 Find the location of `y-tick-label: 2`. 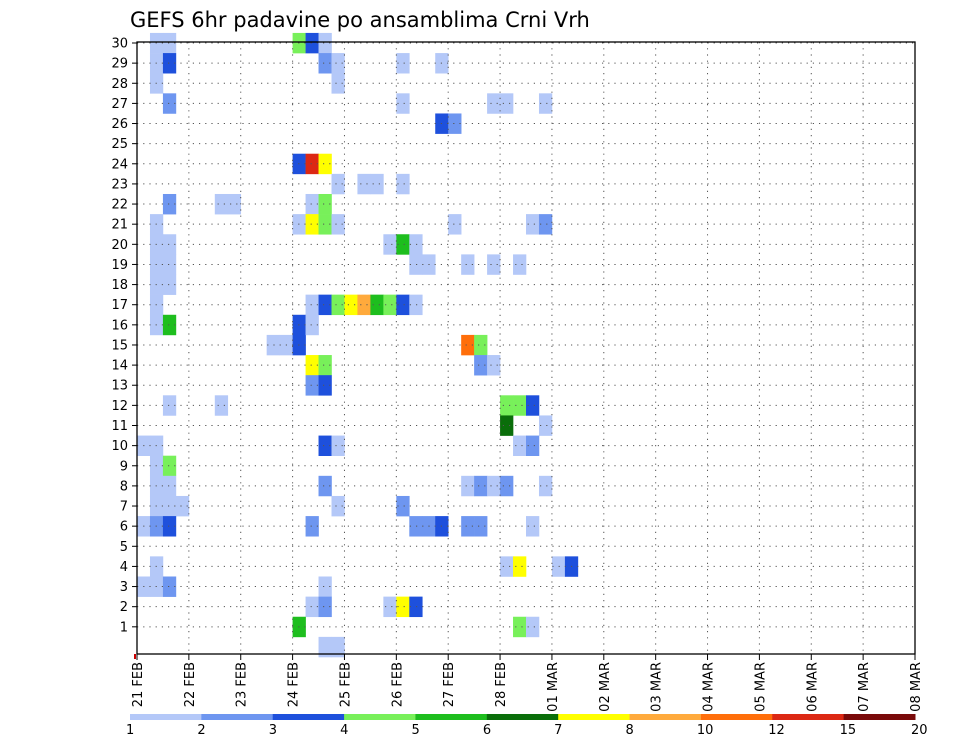

y-tick-label: 2 is located at coordinates (124, 607).